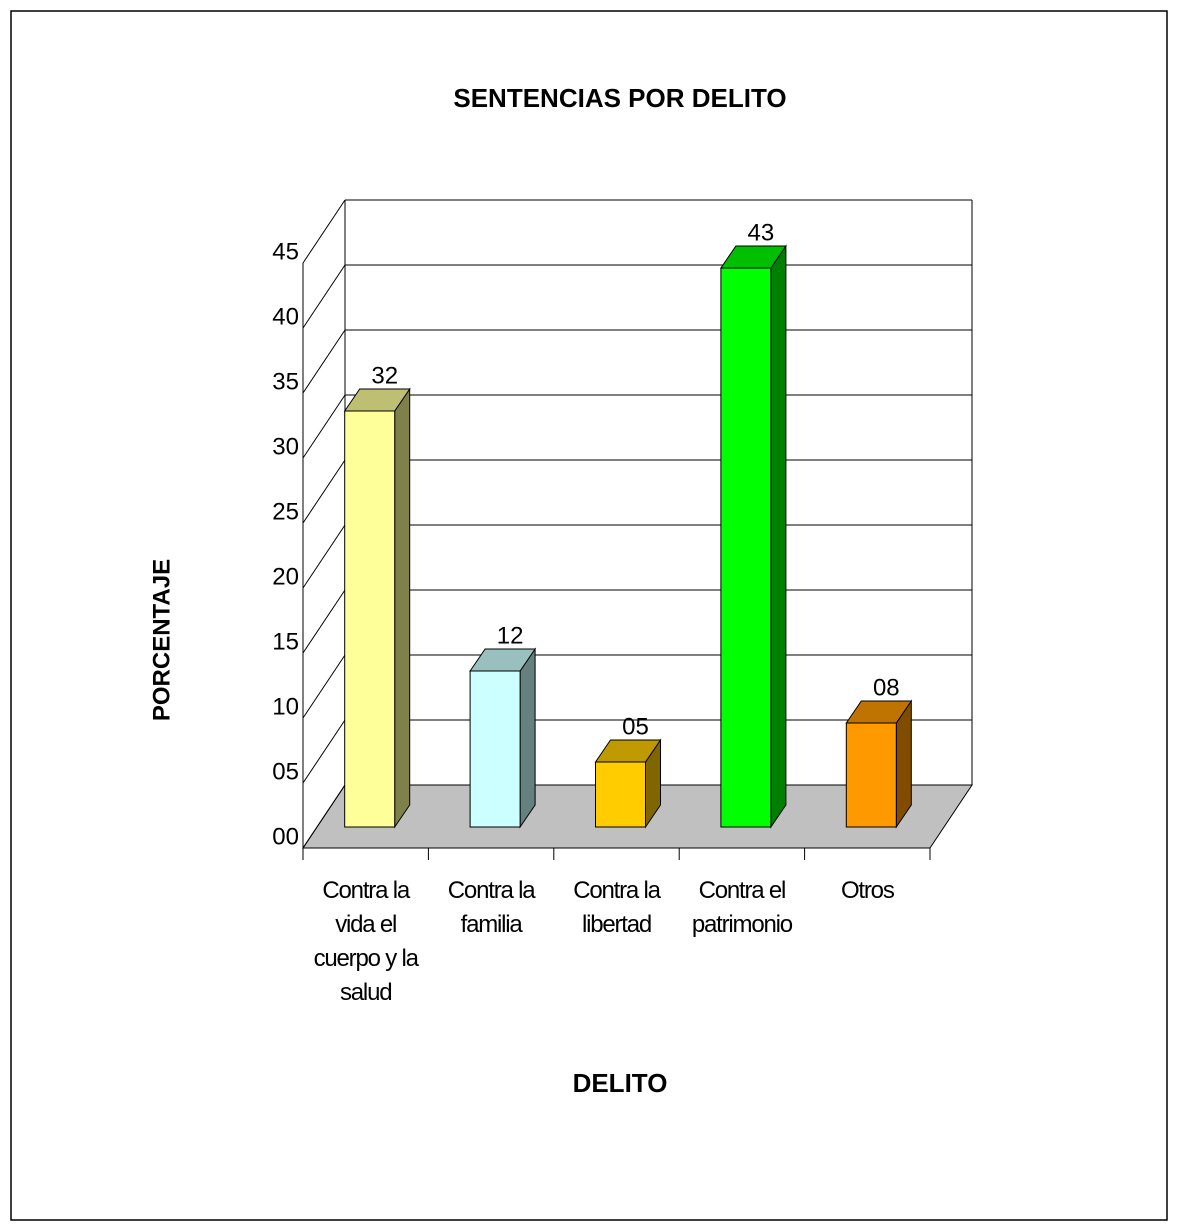 Image resolution: width=1178 pixels, height=1232 pixels. What do you see at coordinates (285, 706) in the screenshot?
I see `y-tick-label: 10` at bounding box center [285, 706].